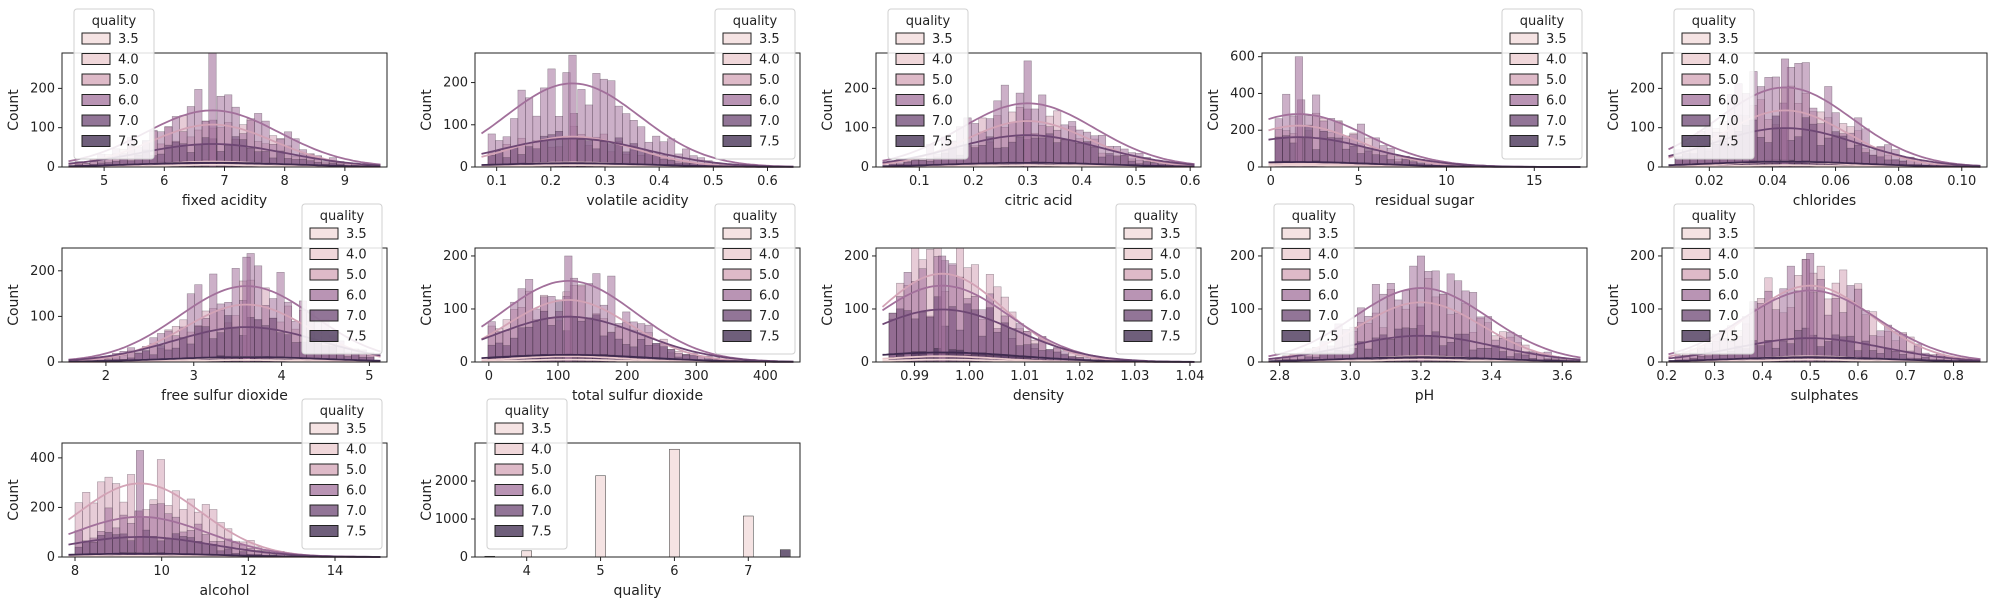 The width and height of the screenshot is (1990, 610). I want to click on x-tick-label: 6, so click(164, 181).